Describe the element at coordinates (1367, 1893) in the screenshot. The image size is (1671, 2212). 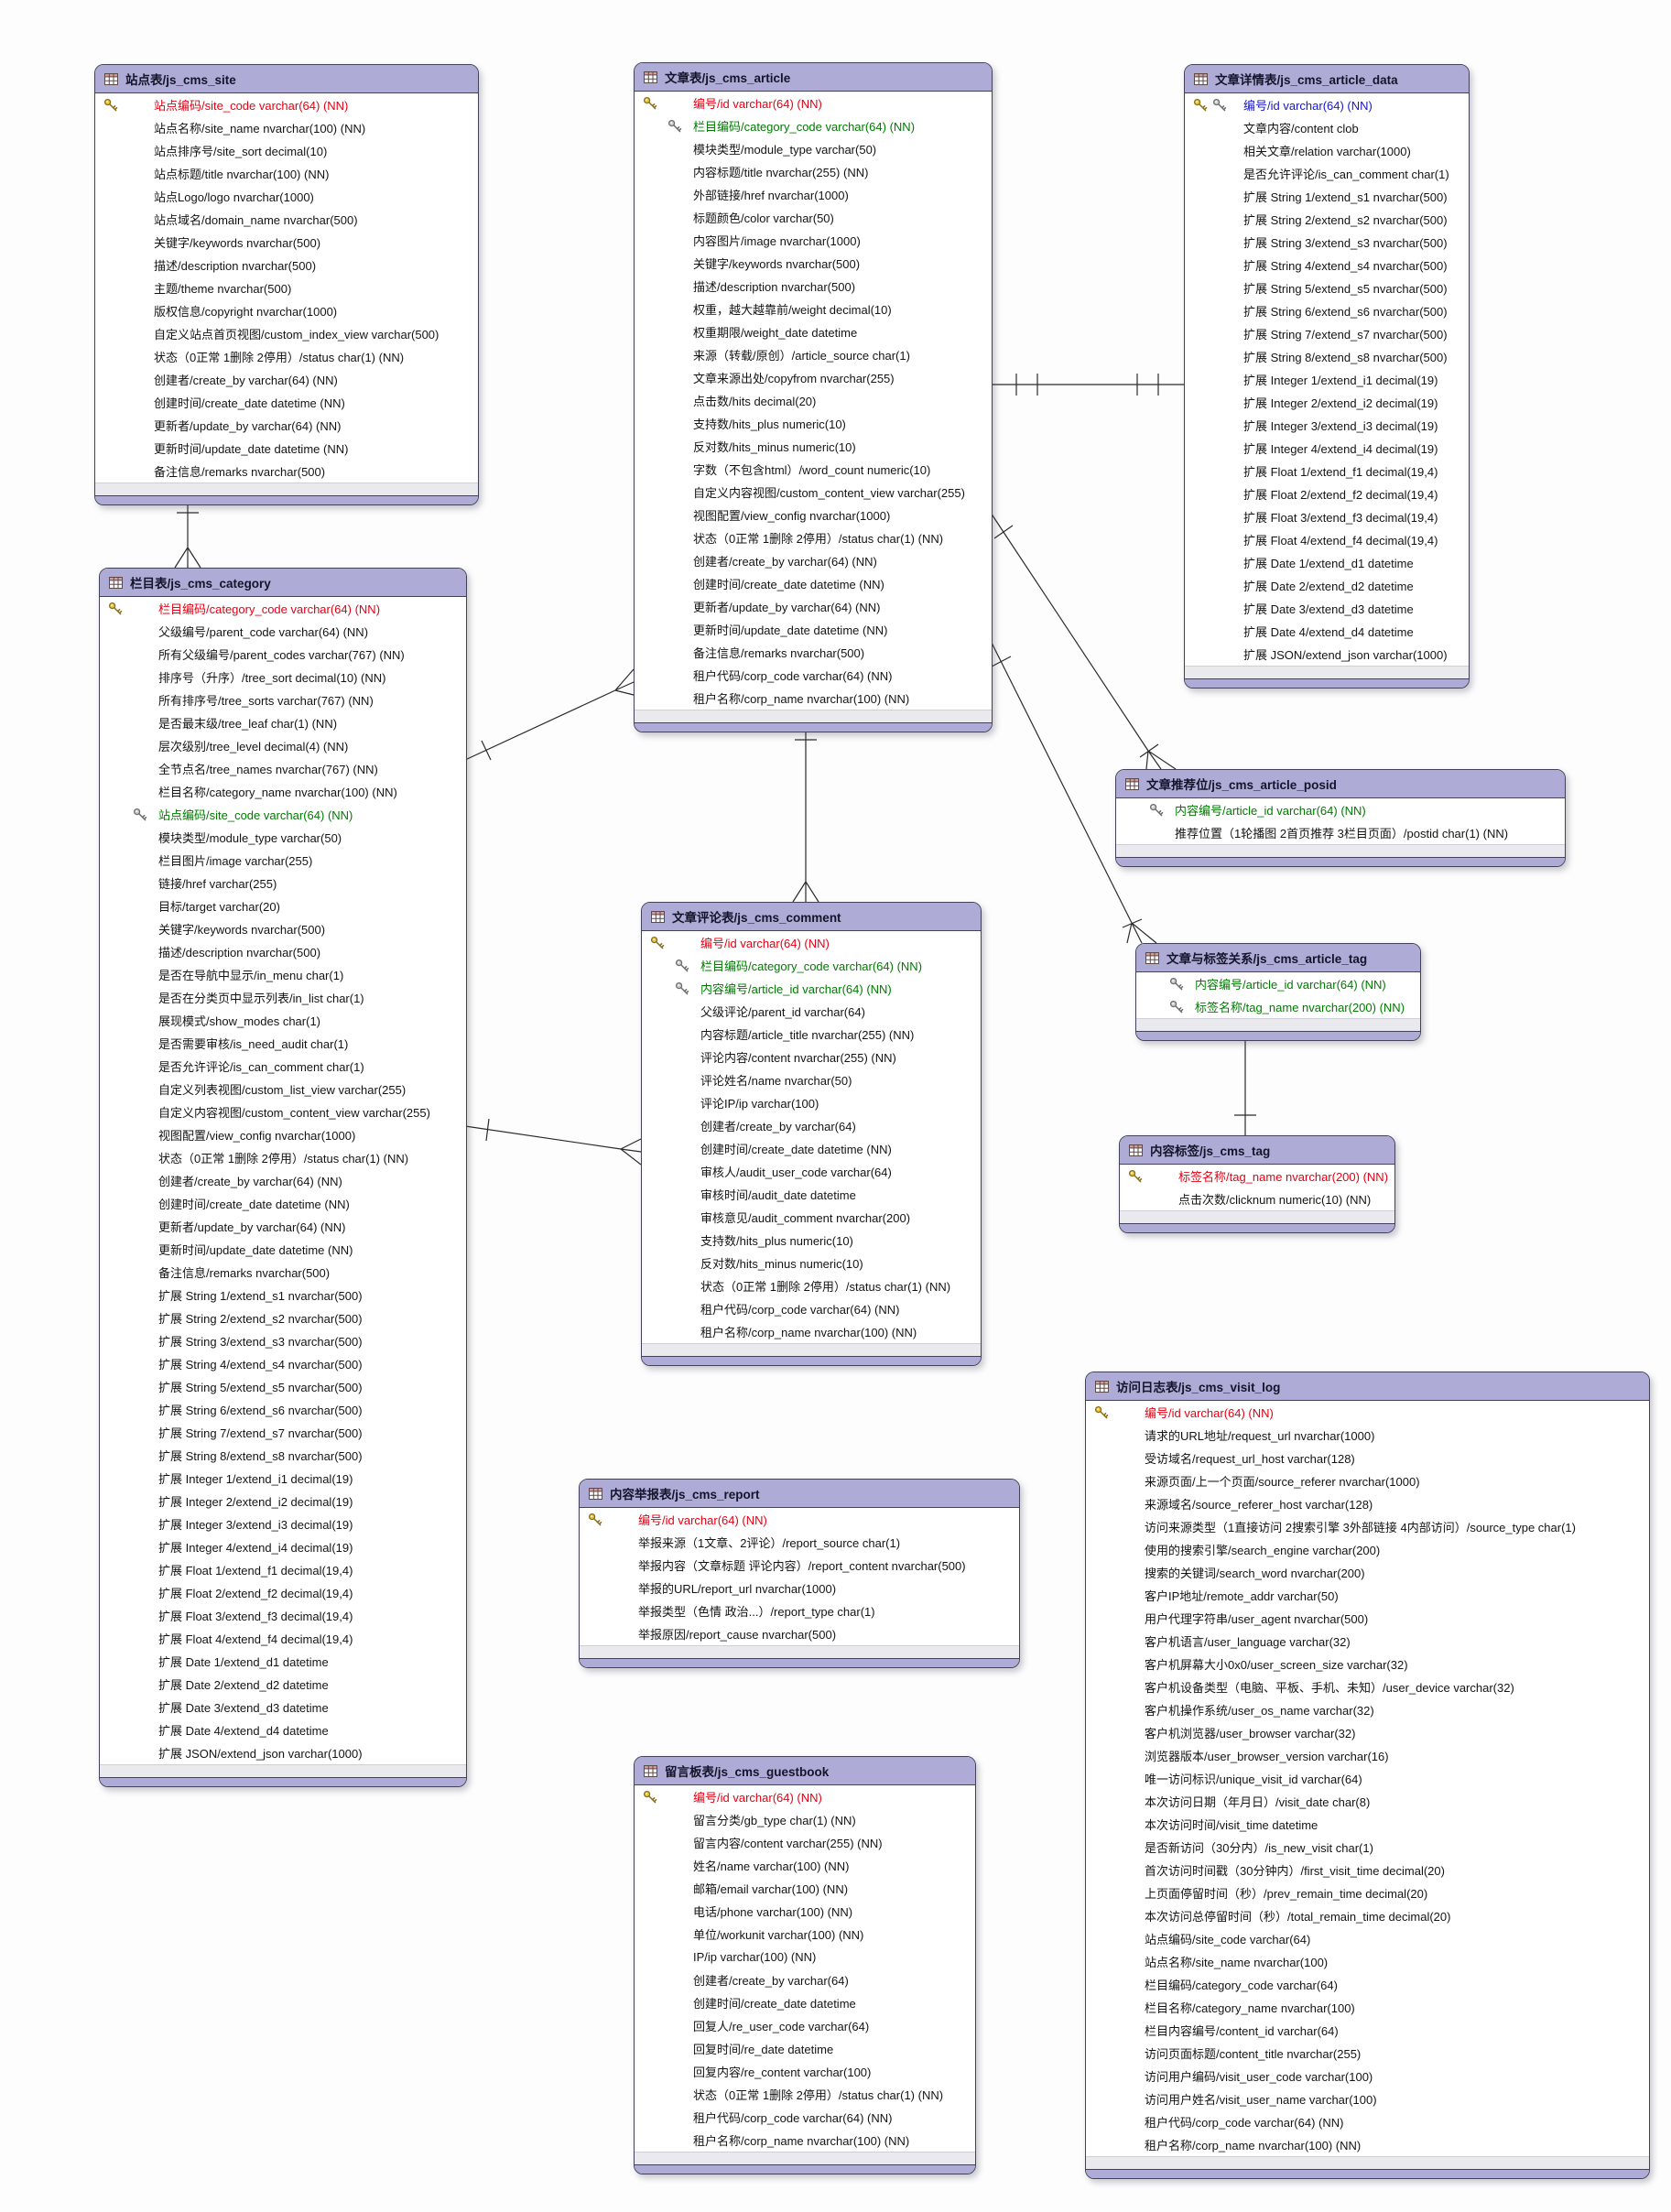
I see `field-row: 上页面停留时间（秒）/prev_remain_time decimal(20)` at that location.